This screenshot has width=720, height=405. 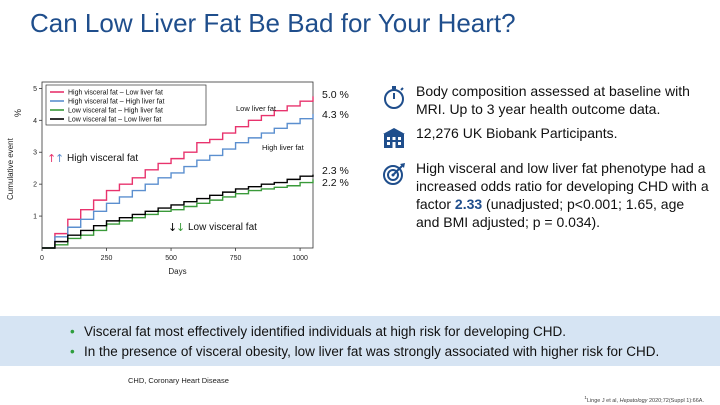 What do you see at coordinates (172, 227) in the screenshot?
I see `down-arrow-black-icon: ↓` at bounding box center [172, 227].